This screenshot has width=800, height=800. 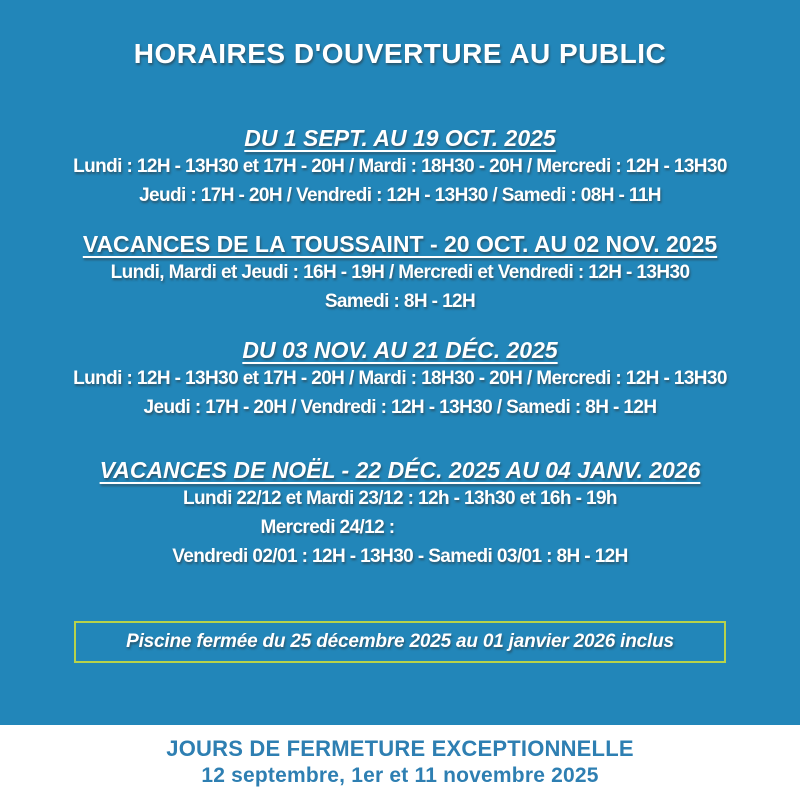 I want to click on footer-dates: 12 septembre, 1er et 11 novembre 2025, so click(x=400, y=775).